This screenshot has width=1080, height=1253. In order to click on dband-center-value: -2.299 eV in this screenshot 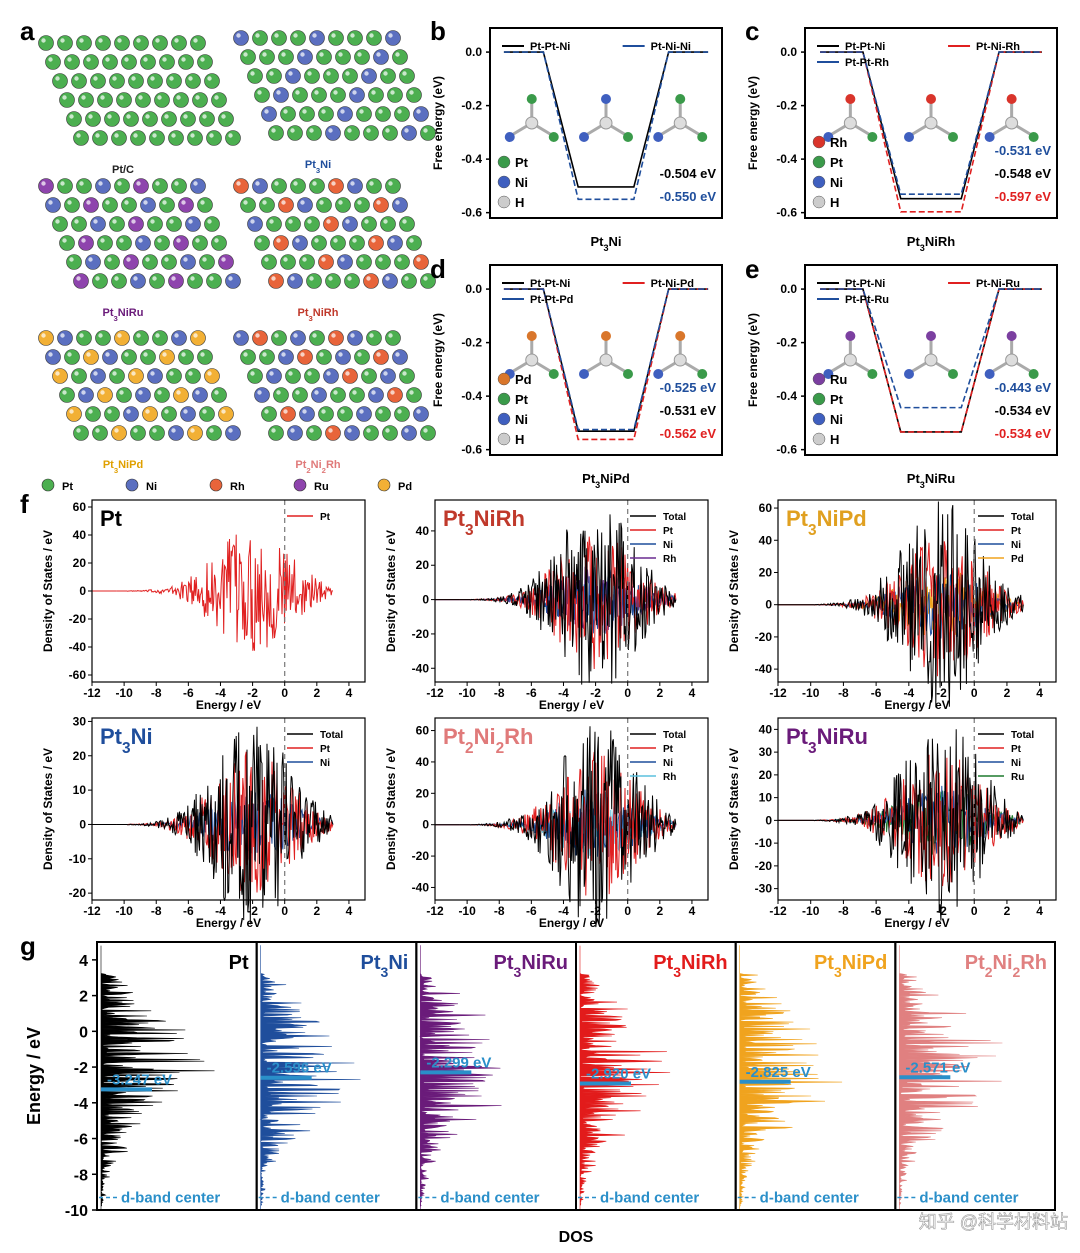, I will do `click(458, 1062)`.